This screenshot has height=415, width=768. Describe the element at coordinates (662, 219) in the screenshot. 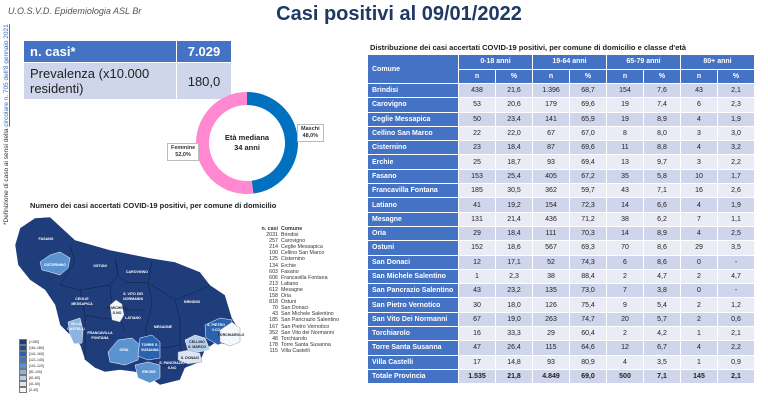

I see `value-cell: 6,2` at that location.